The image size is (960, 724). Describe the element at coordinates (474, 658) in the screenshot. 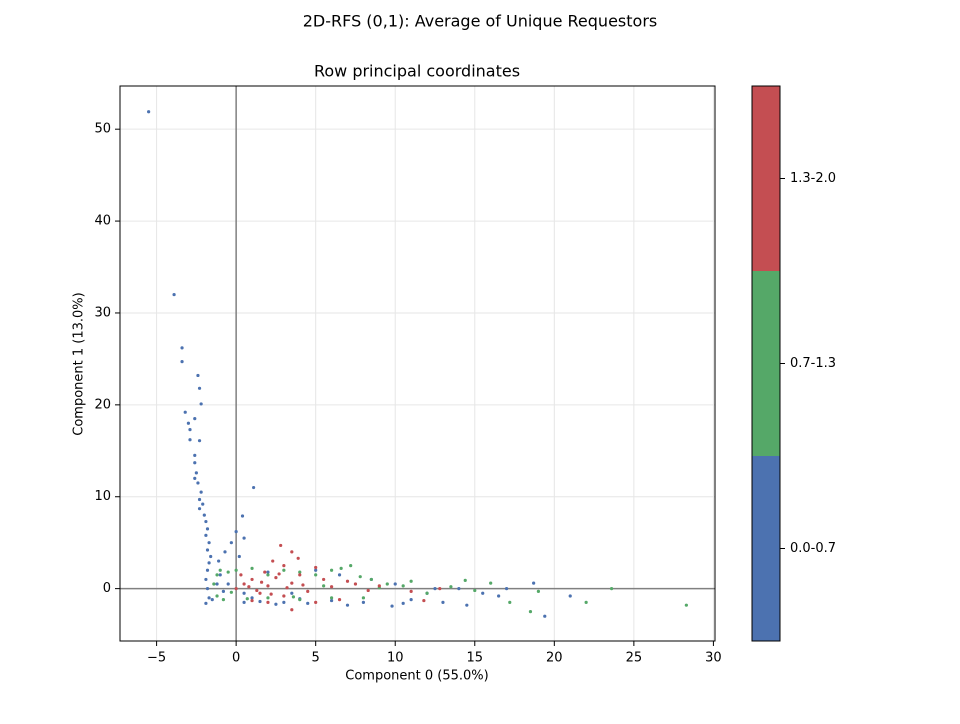

I see `x-tick-label: 15` at that location.